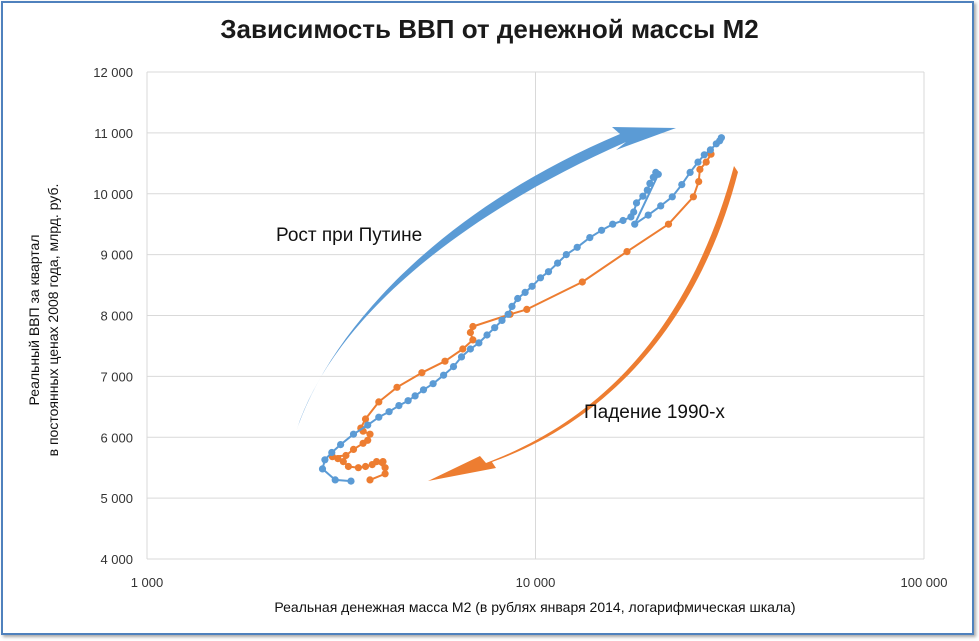  I want to click on y-tick-label: 9 000, so click(116, 255).